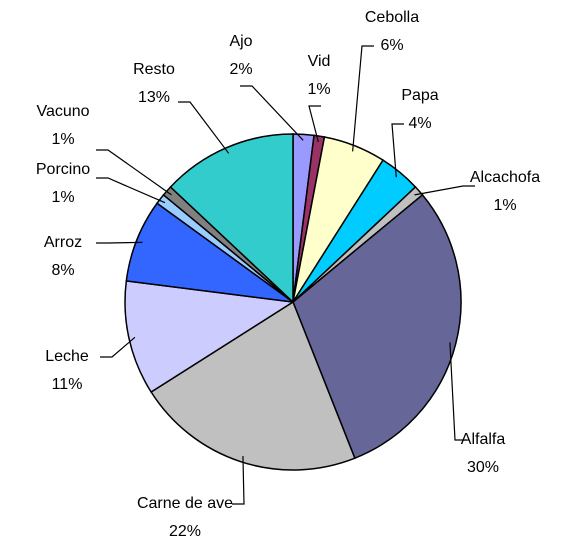 The image size is (569, 540). I want to click on slice-label: Vid, so click(319, 61).